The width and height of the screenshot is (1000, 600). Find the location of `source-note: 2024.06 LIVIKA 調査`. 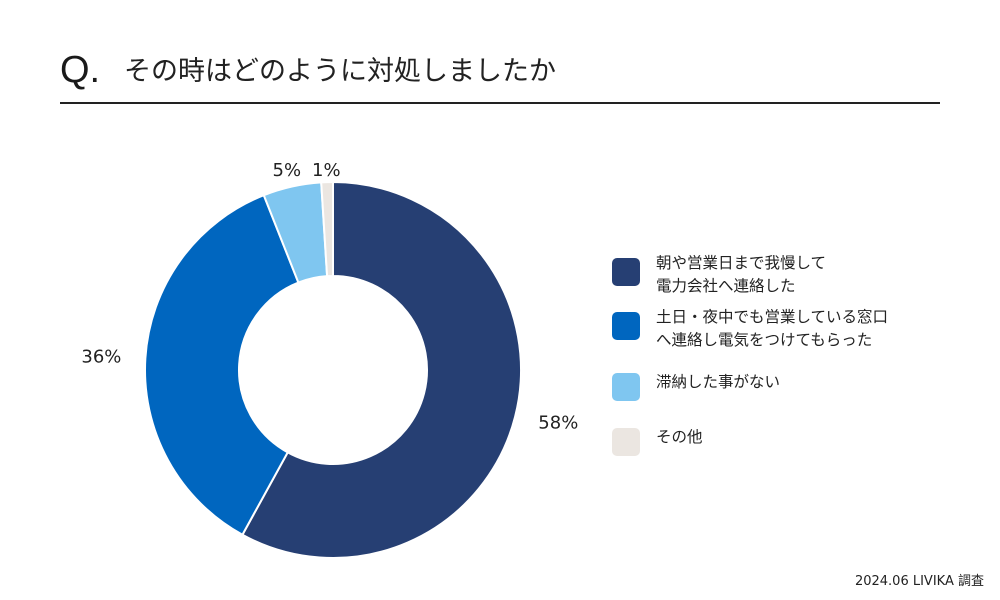

source-note: 2024.06 LIVIKA 調査 is located at coordinates (919, 581).